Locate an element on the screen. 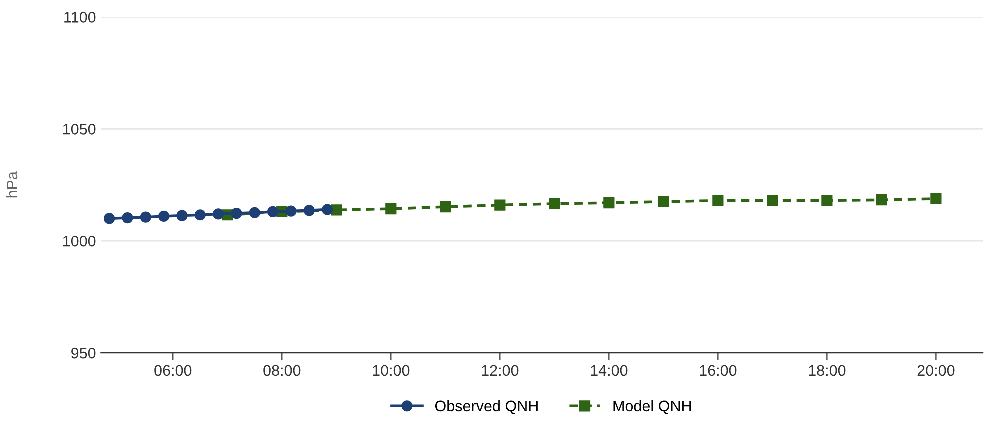  y-tick-label: 1000 is located at coordinates (80, 241).